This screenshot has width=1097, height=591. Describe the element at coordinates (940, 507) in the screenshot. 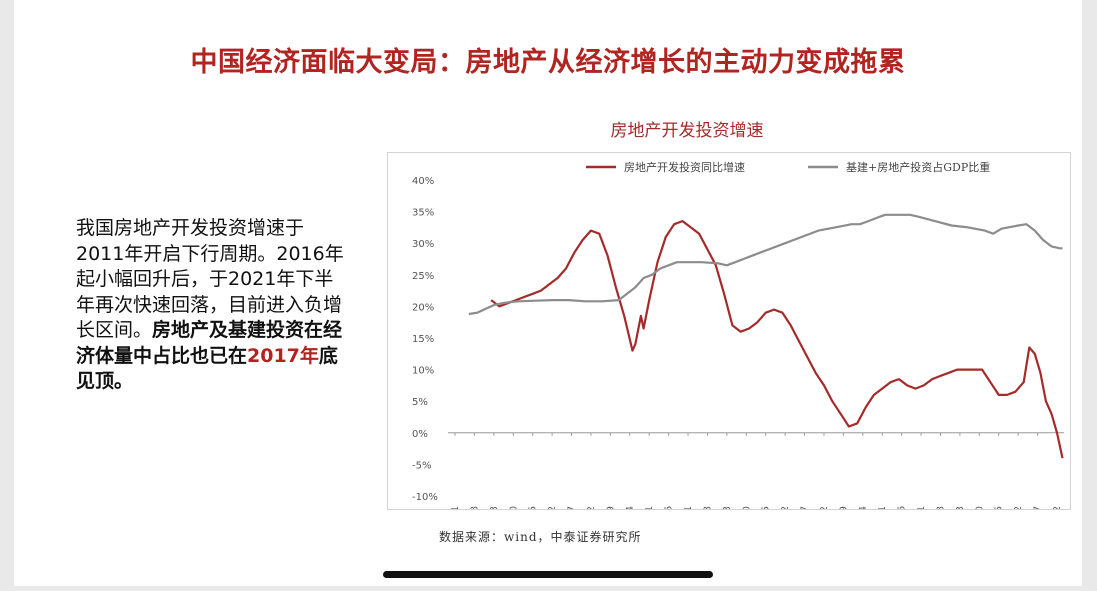

I see `x-tick-label: 2018-08` at that location.